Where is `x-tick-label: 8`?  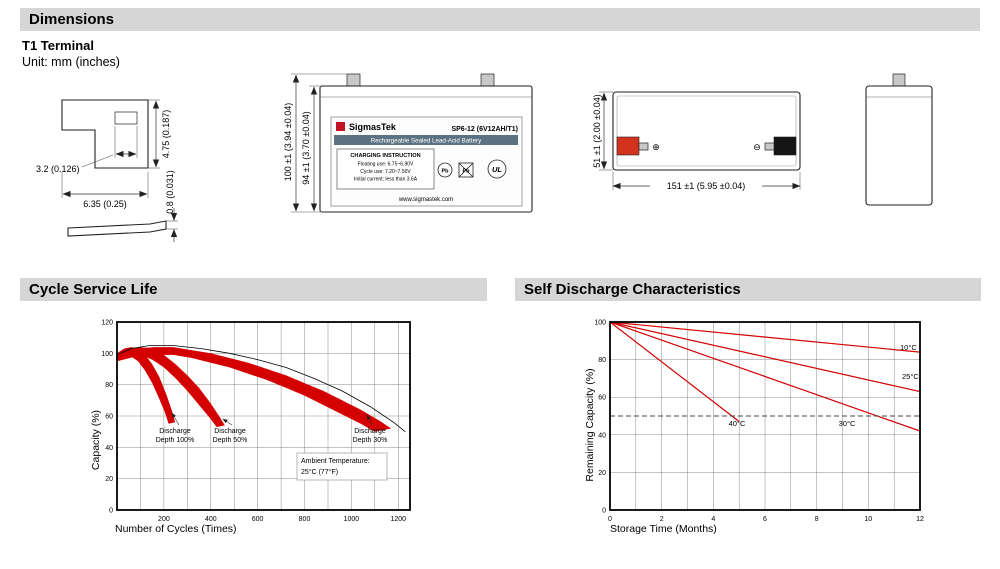 x-tick-label: 8 is located at coordinates (817, 519).